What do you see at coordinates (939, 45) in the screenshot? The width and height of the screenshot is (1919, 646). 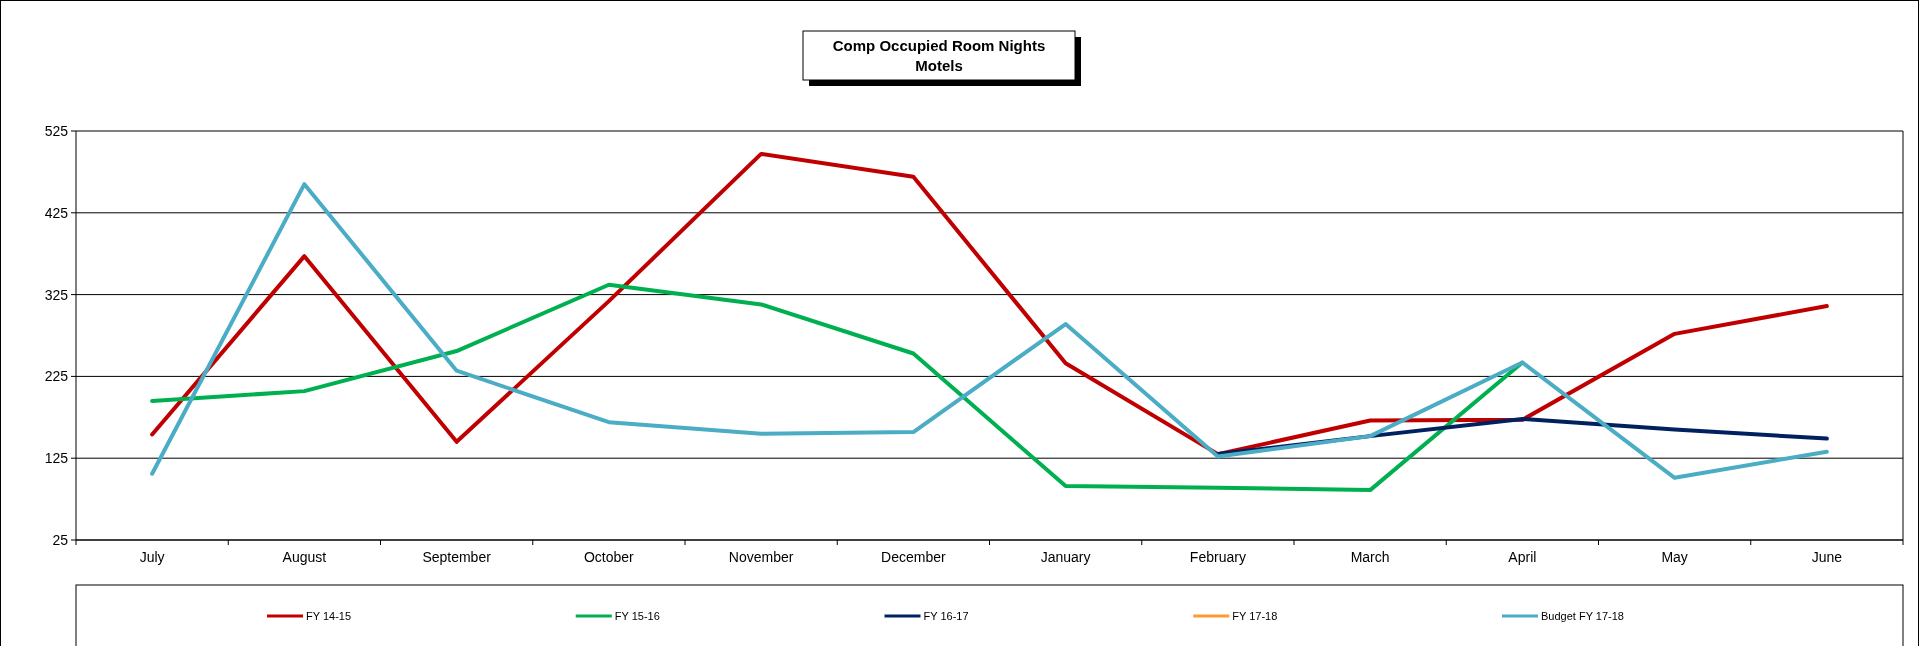 I see `chart-title: Comp Occupied Room Nights` at bounding box center [939, 45].